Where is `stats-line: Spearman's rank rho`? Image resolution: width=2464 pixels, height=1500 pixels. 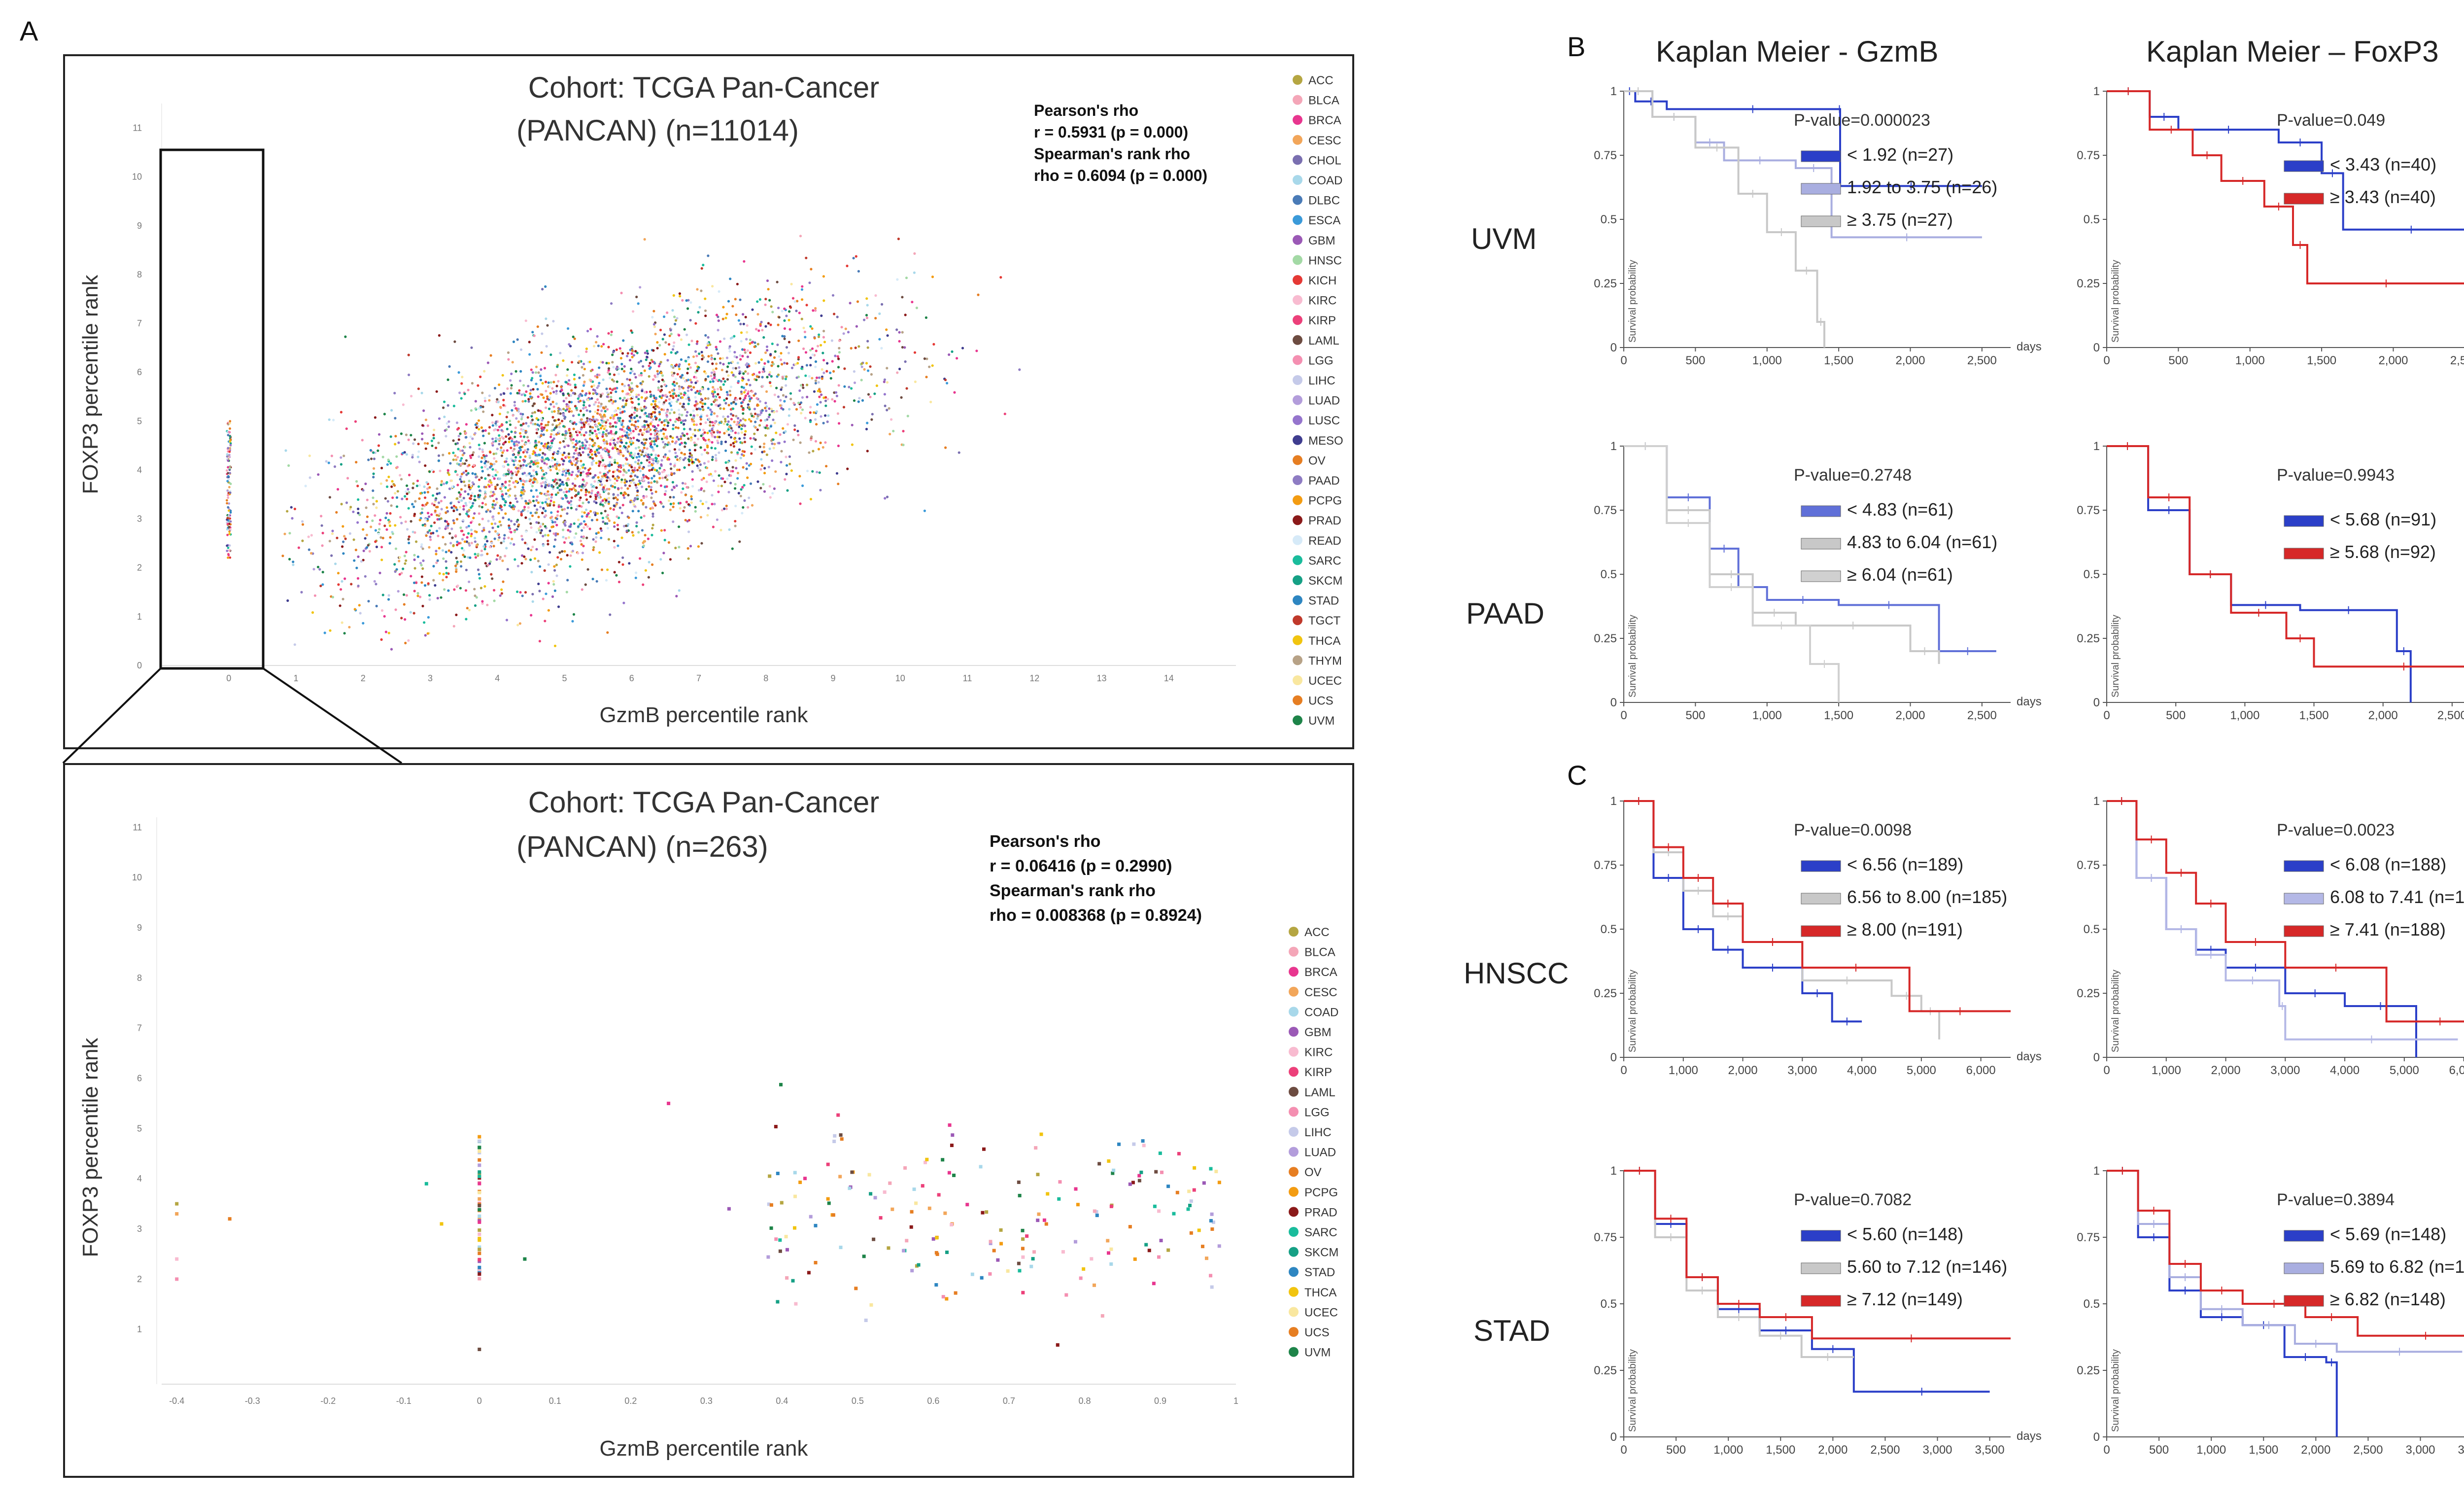
stats-line: Spearman's rank rho is located at coordinates (1112, 154).